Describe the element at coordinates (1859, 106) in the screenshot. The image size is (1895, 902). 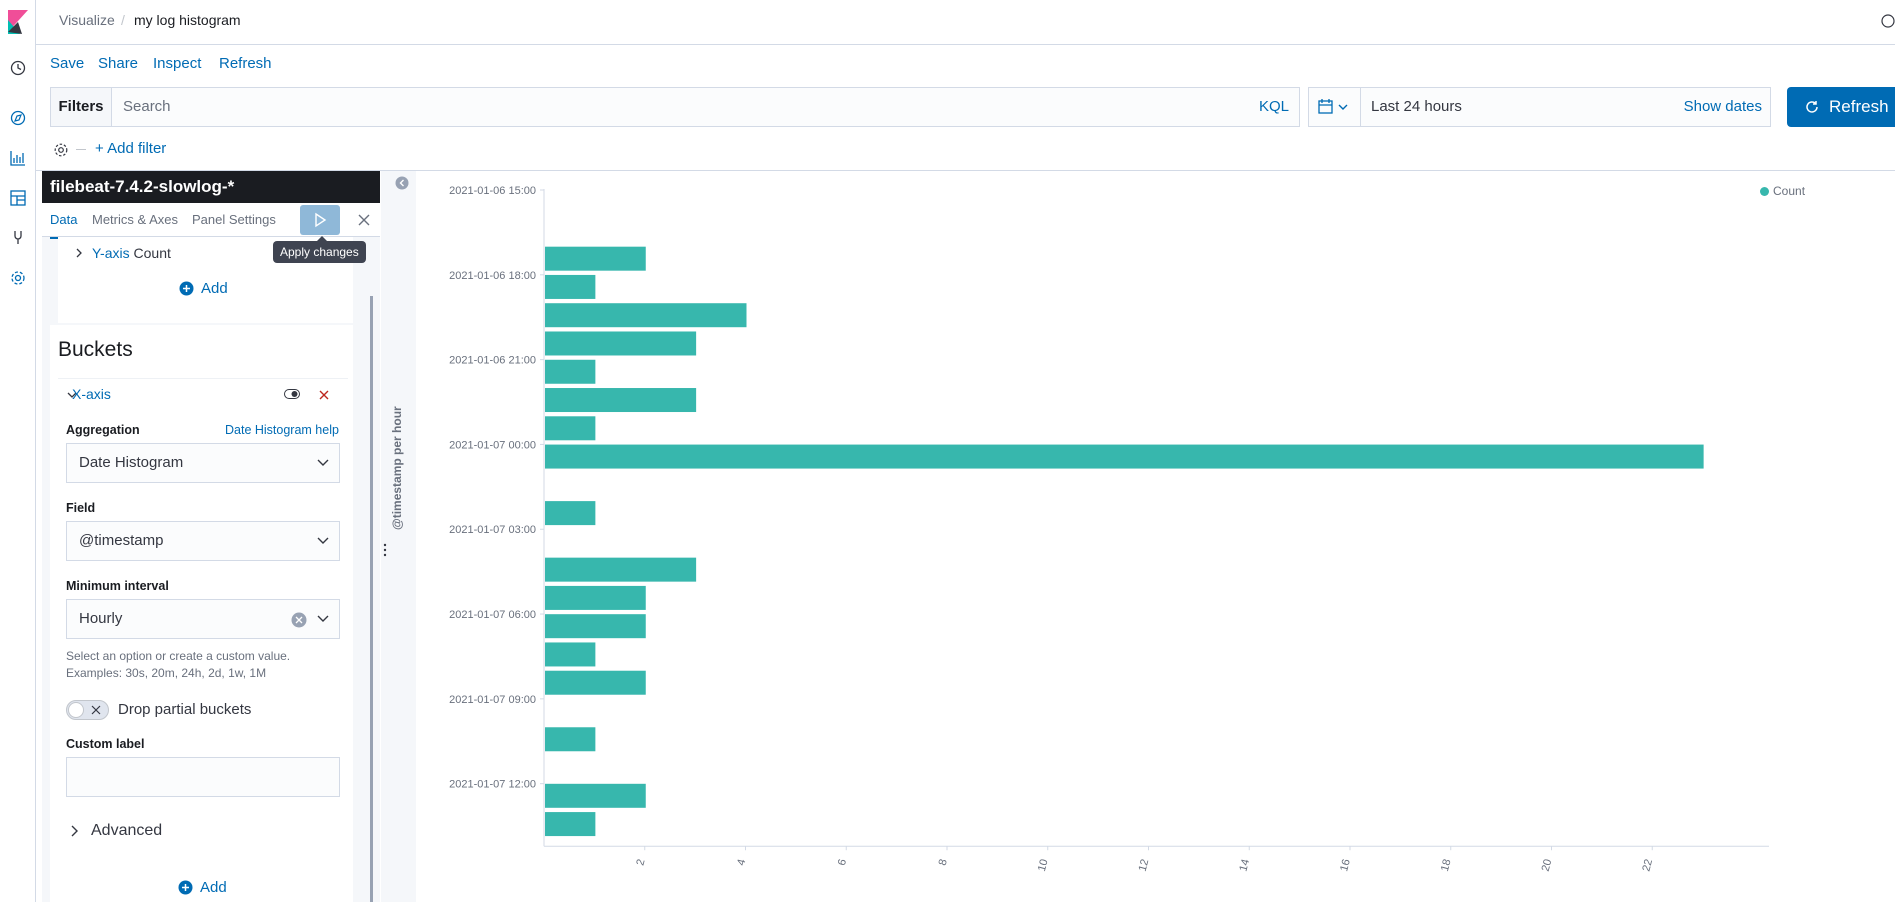
I see `refresh-button-label: Refresh` at that location.